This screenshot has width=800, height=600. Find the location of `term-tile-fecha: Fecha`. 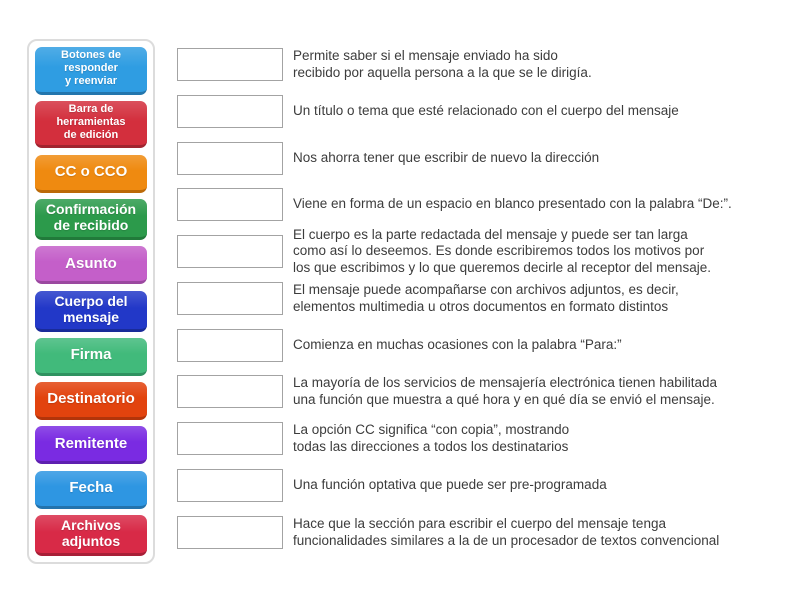

term-tile-fecha: Fecha is located at coordinates (91, 489).